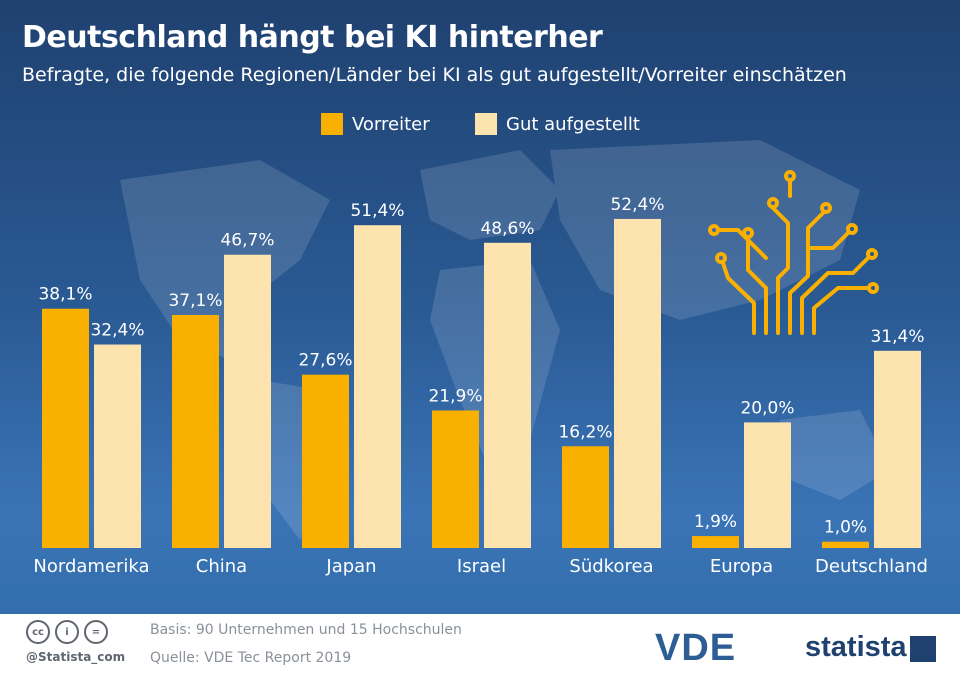  What do you see at coordinates (637, 205) in the screenshot?
I see `data-label-gut-aufgestellt-suedkorea: 52,4%` at bounding box center [637, 205].